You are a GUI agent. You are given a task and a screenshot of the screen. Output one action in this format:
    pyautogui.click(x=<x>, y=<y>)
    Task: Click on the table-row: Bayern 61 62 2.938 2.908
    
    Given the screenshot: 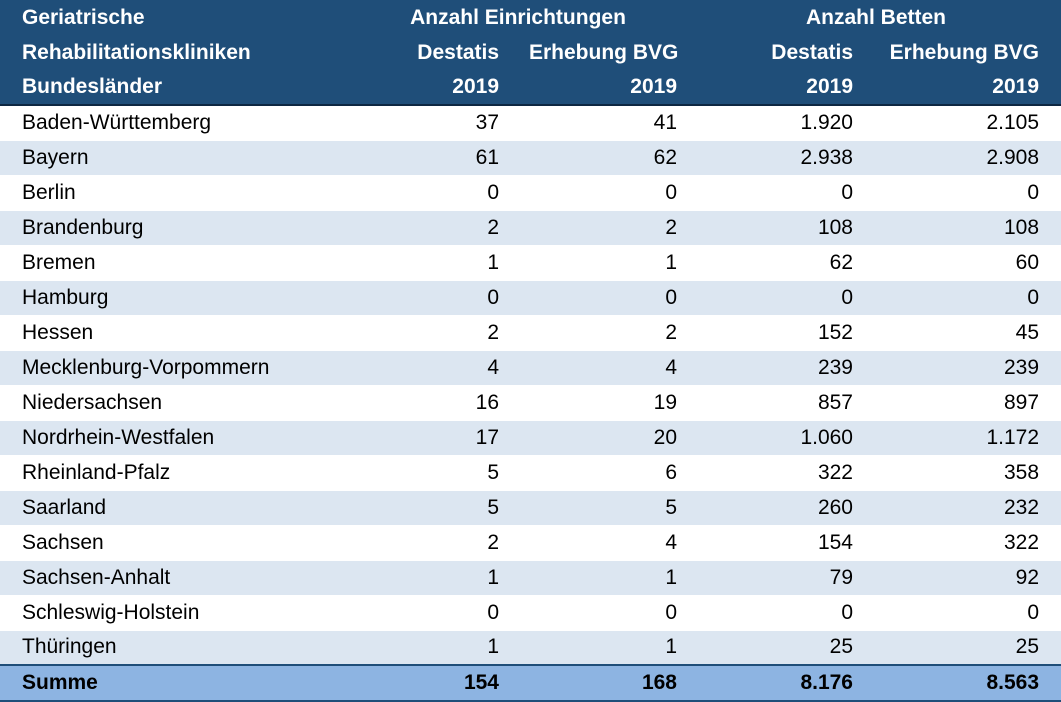 What is the action you would take?
    pyautogui.click(x=530, y=157)
    